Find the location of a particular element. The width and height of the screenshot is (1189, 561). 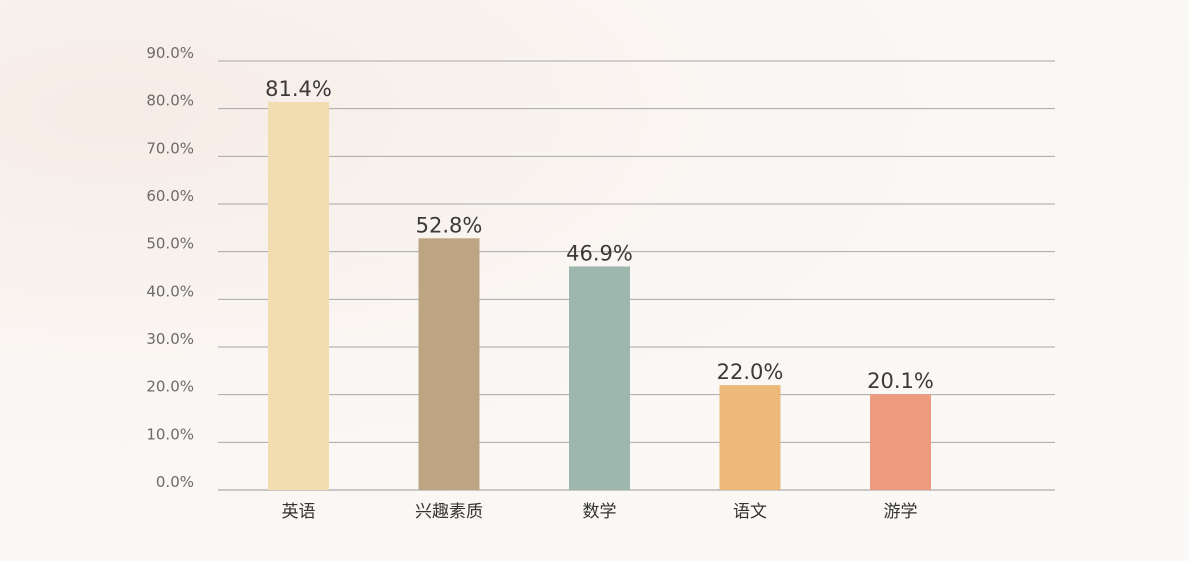

y-tick-label: 60.0% is located at coordinates (170, 196).